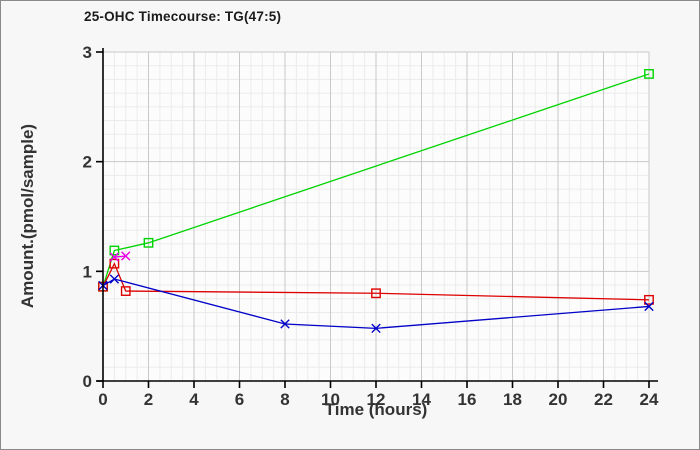  I want to click on series-line-magenta-x, so click(120, 256).